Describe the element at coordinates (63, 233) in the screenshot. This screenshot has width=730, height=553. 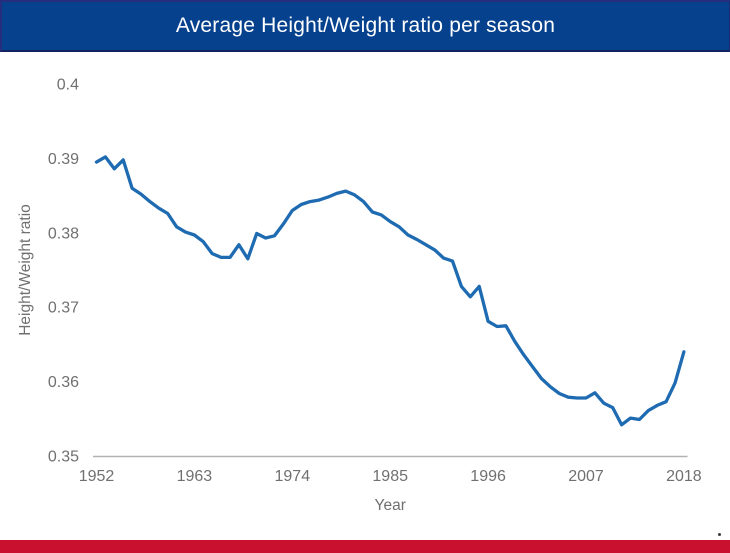
I see `y-tick-label: 0.38` at that location.